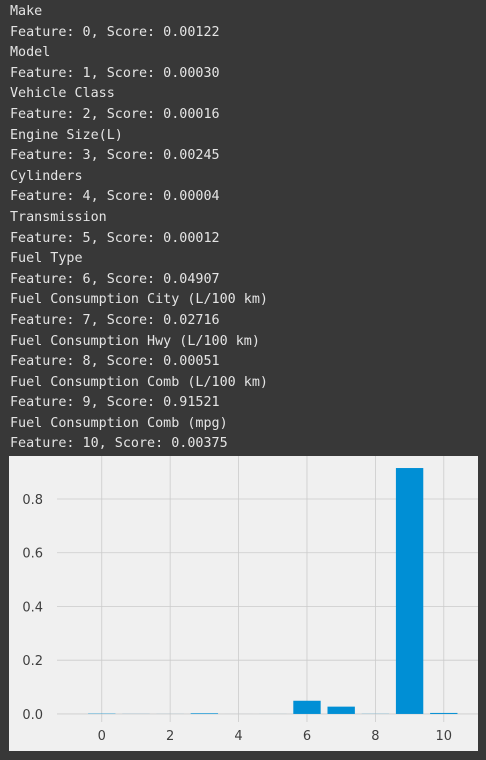  What do you see at coordinates (119, 423) in the screenshot?
I see `output-line: Fuel Consumption Comb (mpg)` at bounding box center [119, 423].